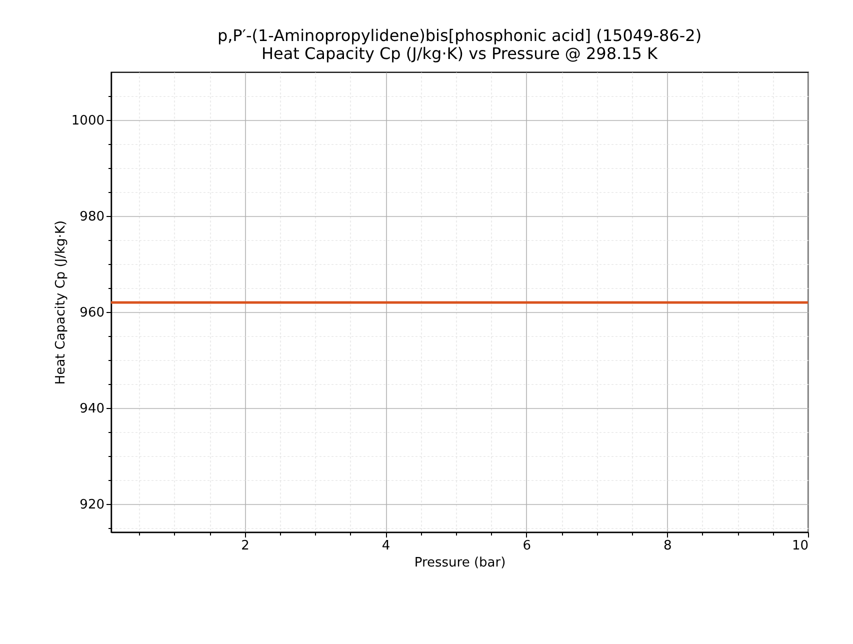  I want to click on y-tick-label: 1000, so click(87, 121).